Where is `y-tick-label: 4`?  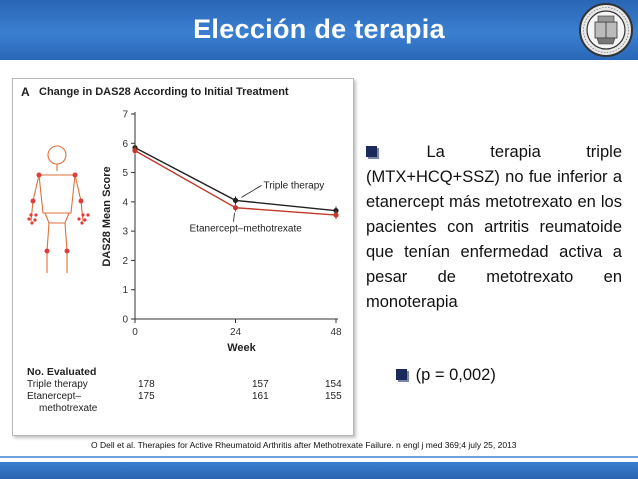
y-tick-label: 4 is located at coordinates (125, 202).